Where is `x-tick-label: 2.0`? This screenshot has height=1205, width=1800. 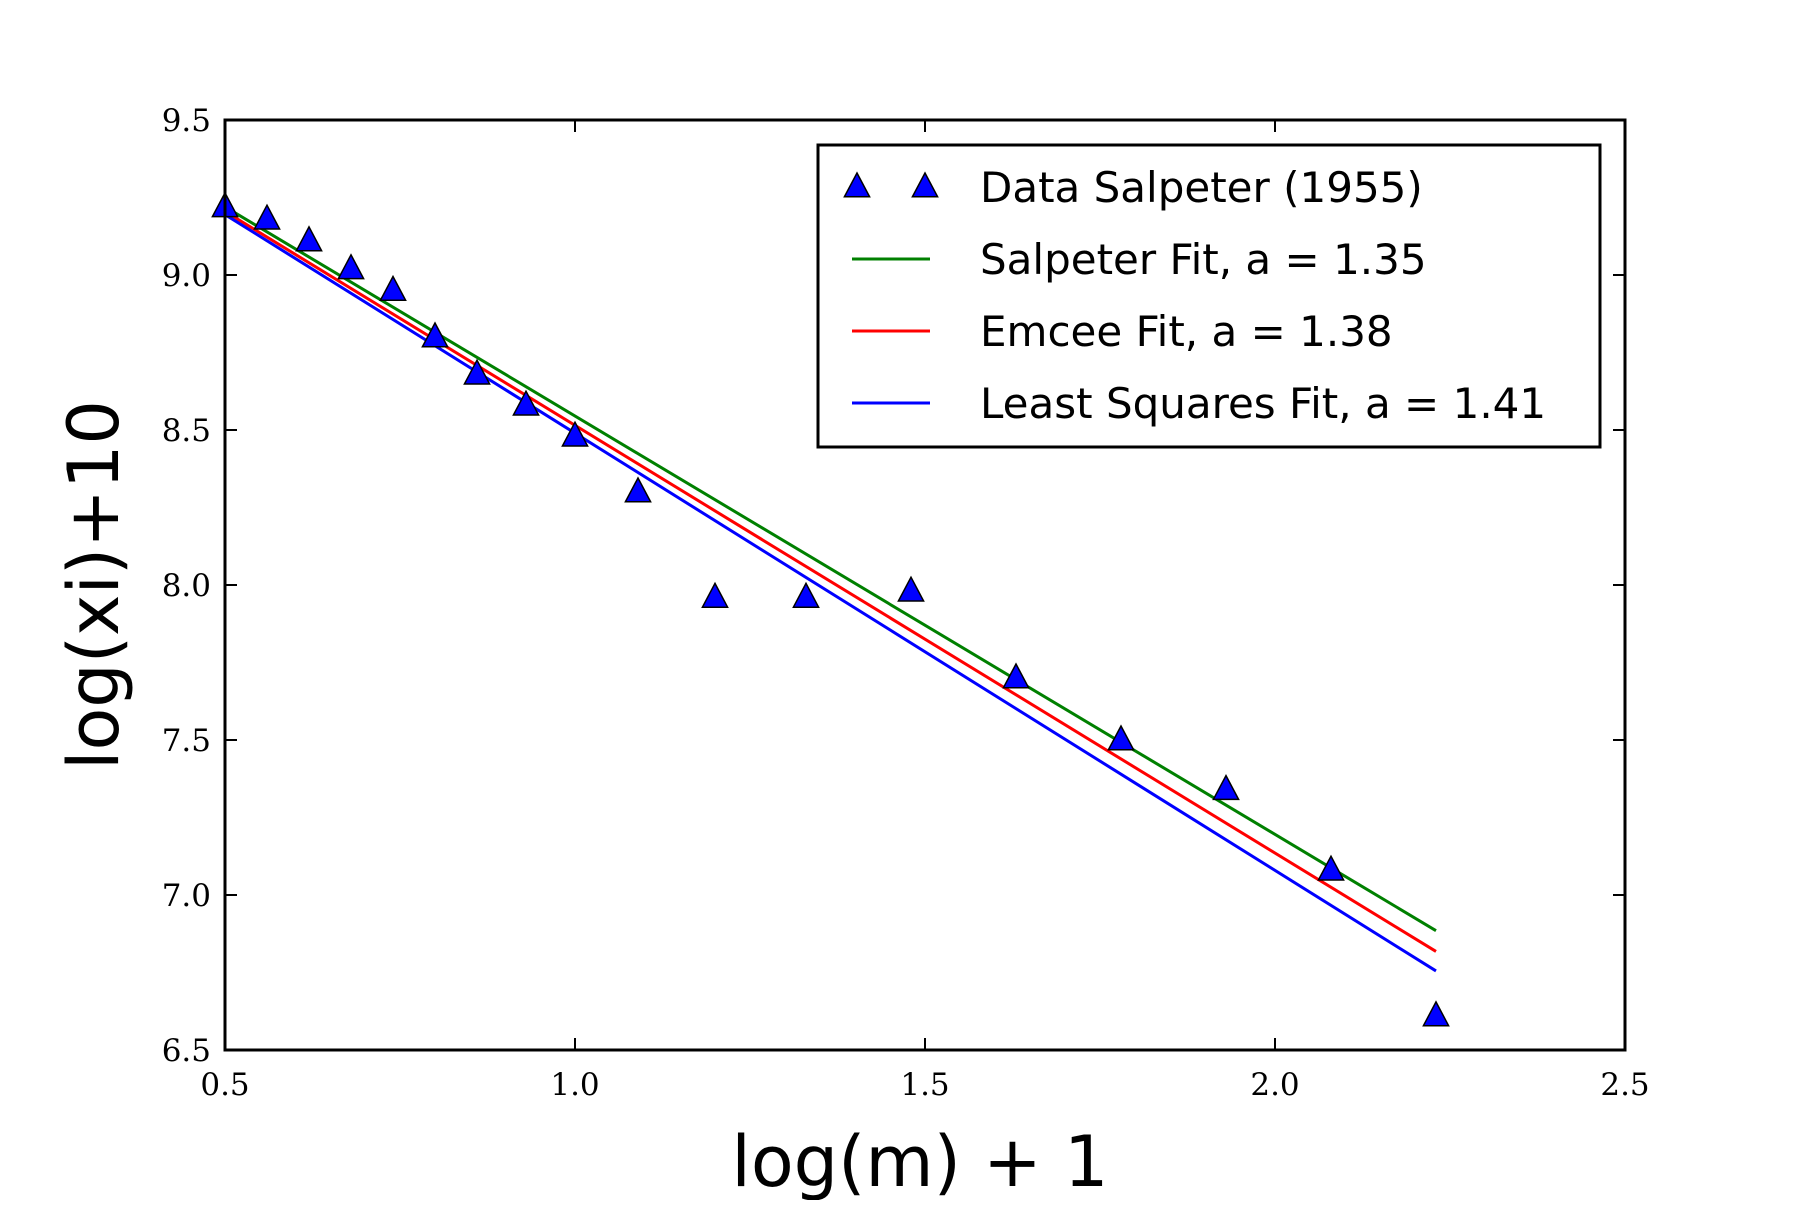 x-tick-label: 2.0 is located at coordinates (1274, 1085).